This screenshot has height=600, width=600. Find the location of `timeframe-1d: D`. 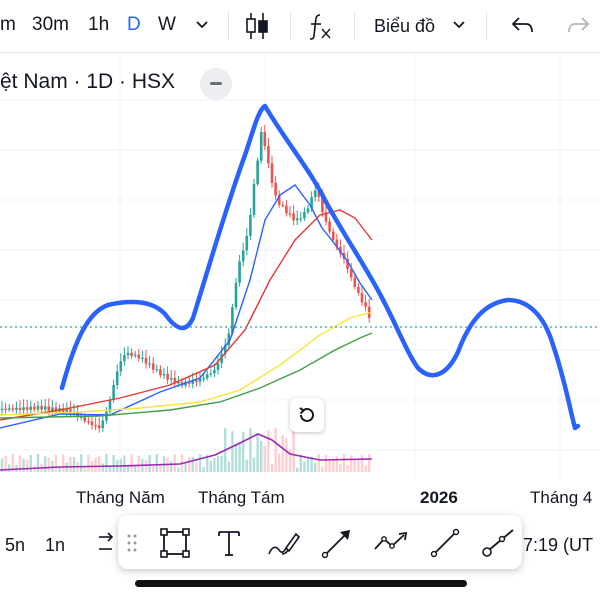

timeframe-1d: D is located at coordinates (134, 24).